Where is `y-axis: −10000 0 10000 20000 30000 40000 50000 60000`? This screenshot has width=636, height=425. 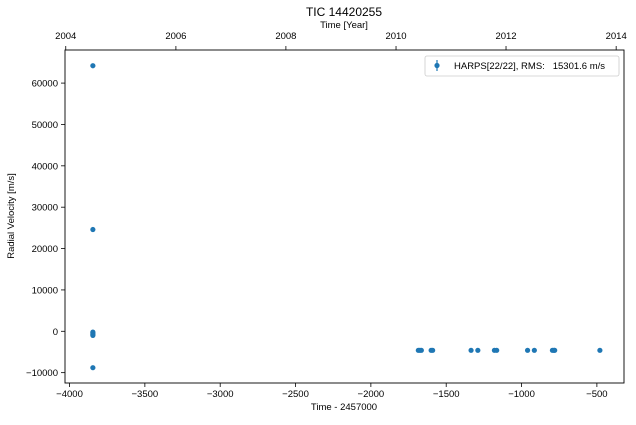
y-axis: −10000 0 10000 20000 30000 40000 50000 60000 is located at coordinates (45, 229).